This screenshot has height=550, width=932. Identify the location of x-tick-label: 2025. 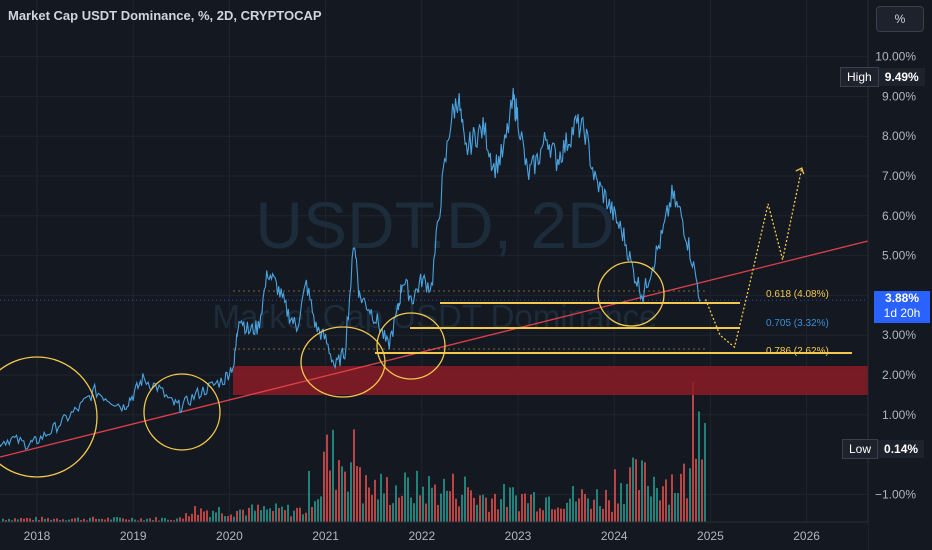
(710, 536).